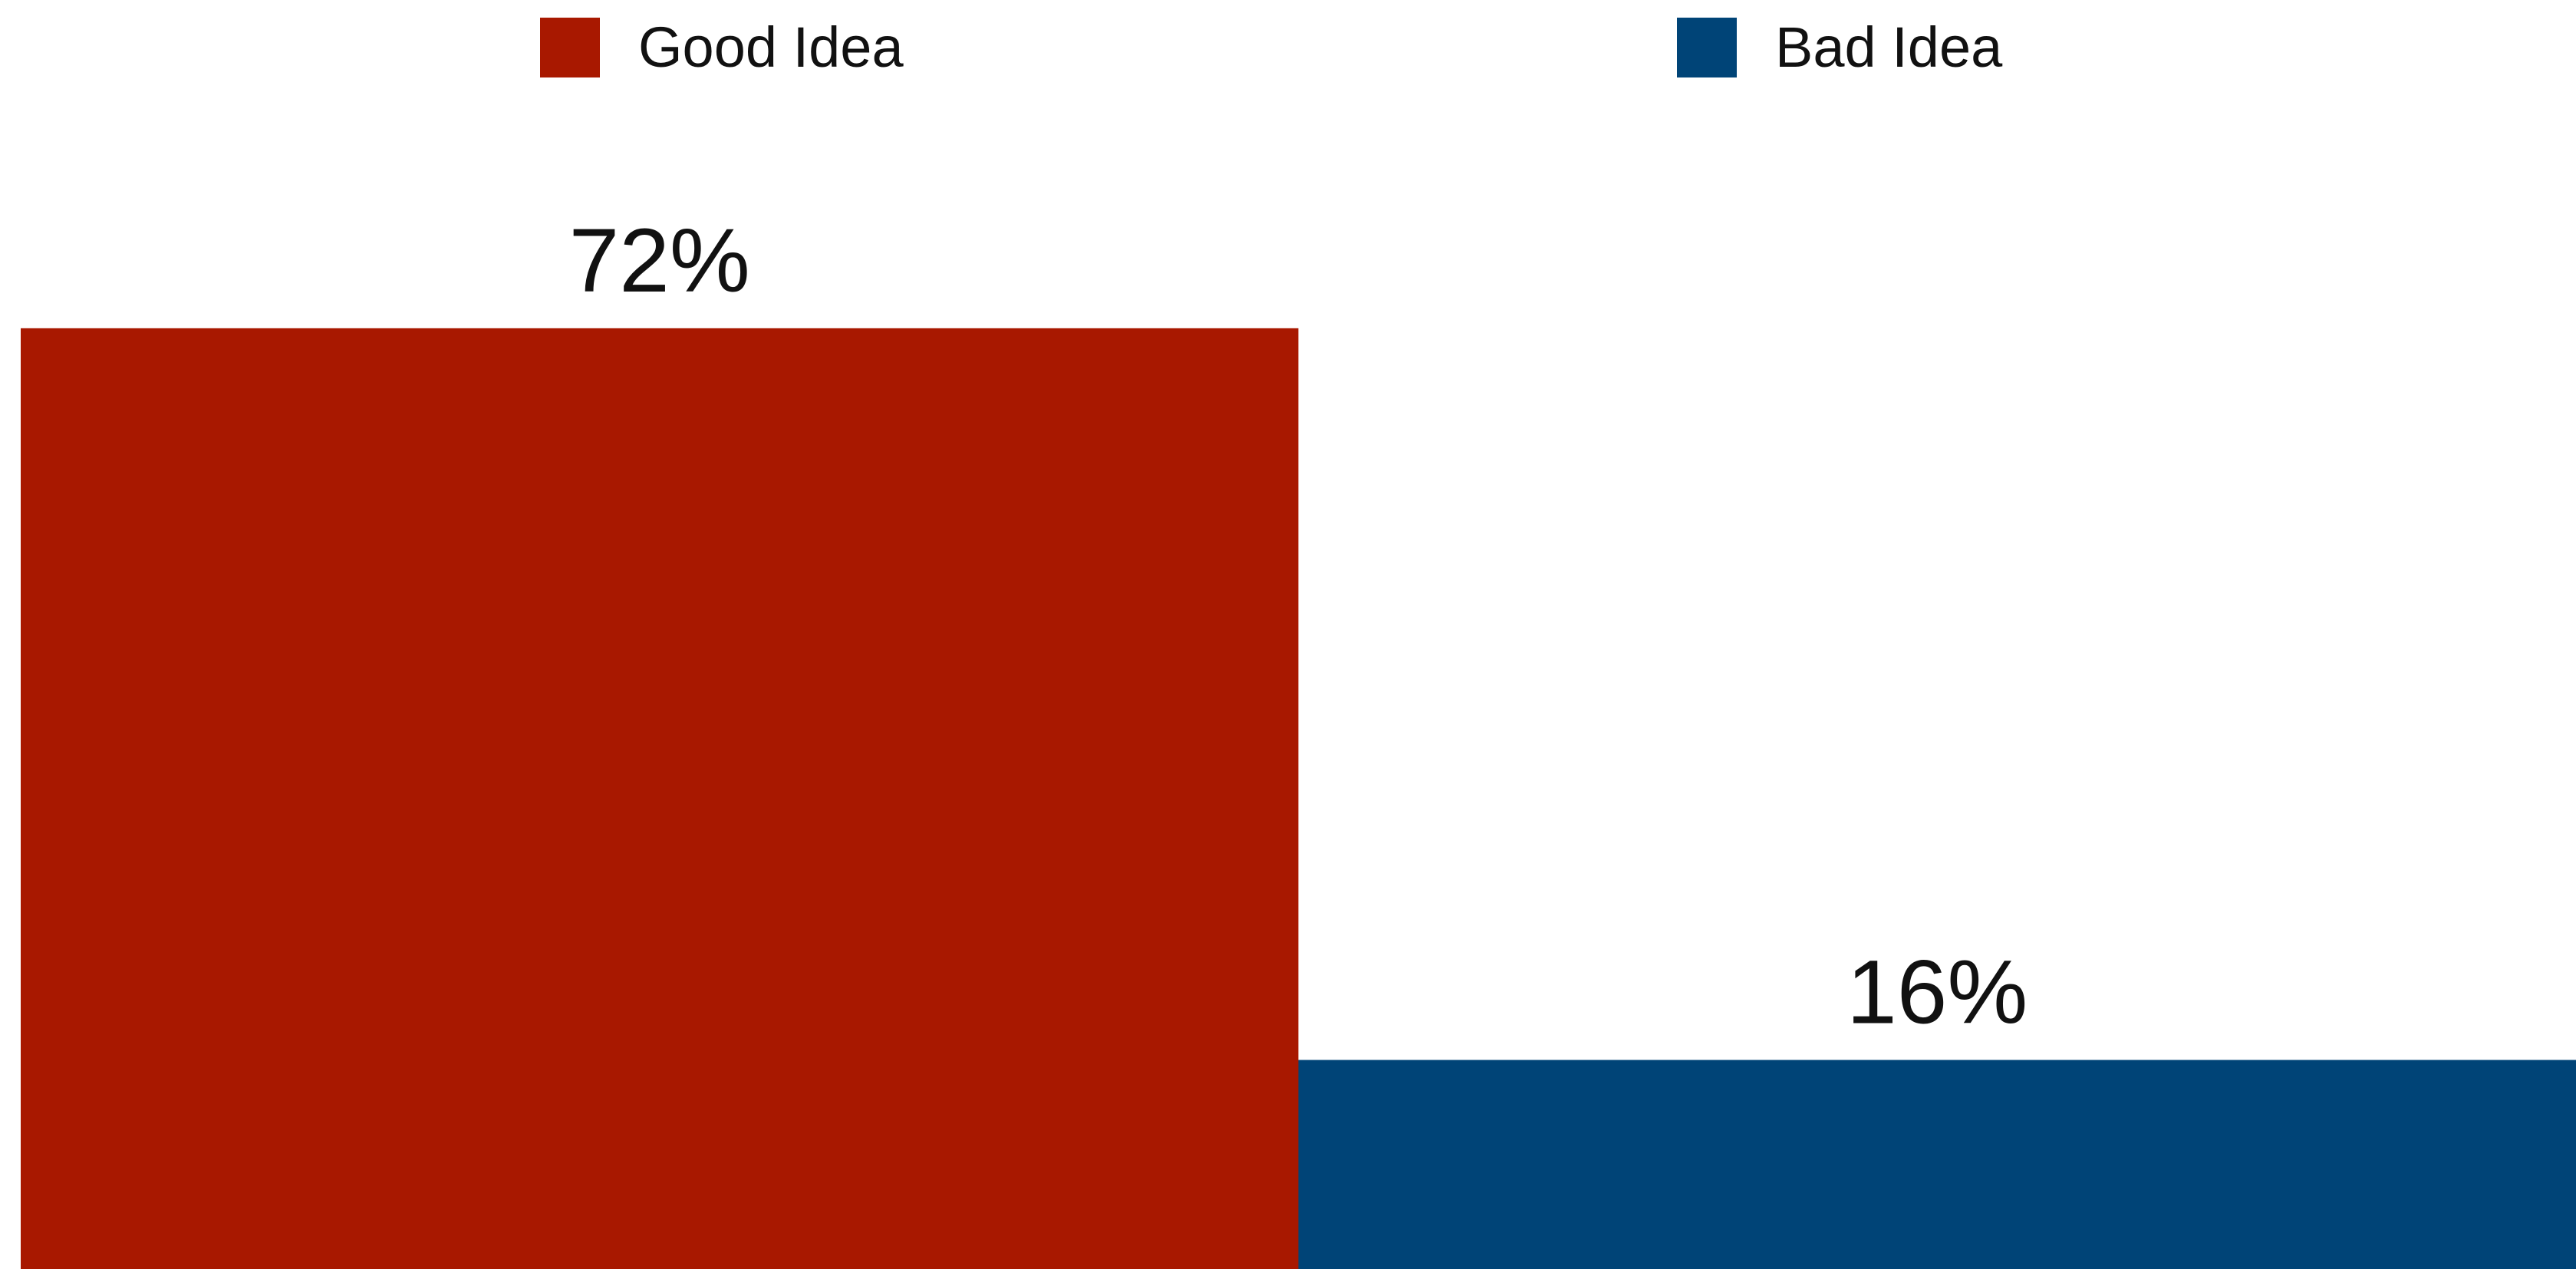 This screenshot has width=2576, height=1269. I want to click on legend-swatch-bad-idea, so click(1707, 48).